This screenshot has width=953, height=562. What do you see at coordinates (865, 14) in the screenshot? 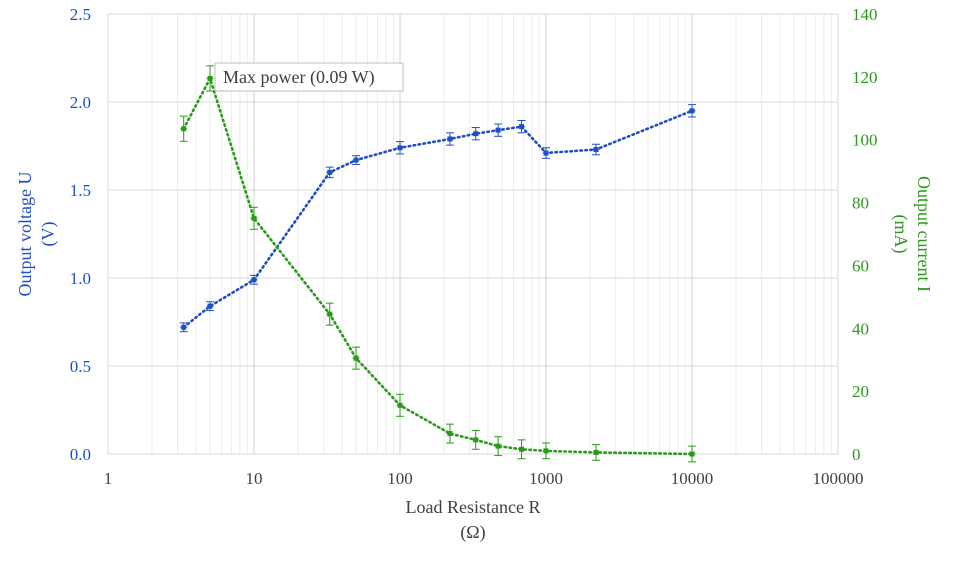
I see `y-right-tick-label: 140` at bounding box center [865, 14].